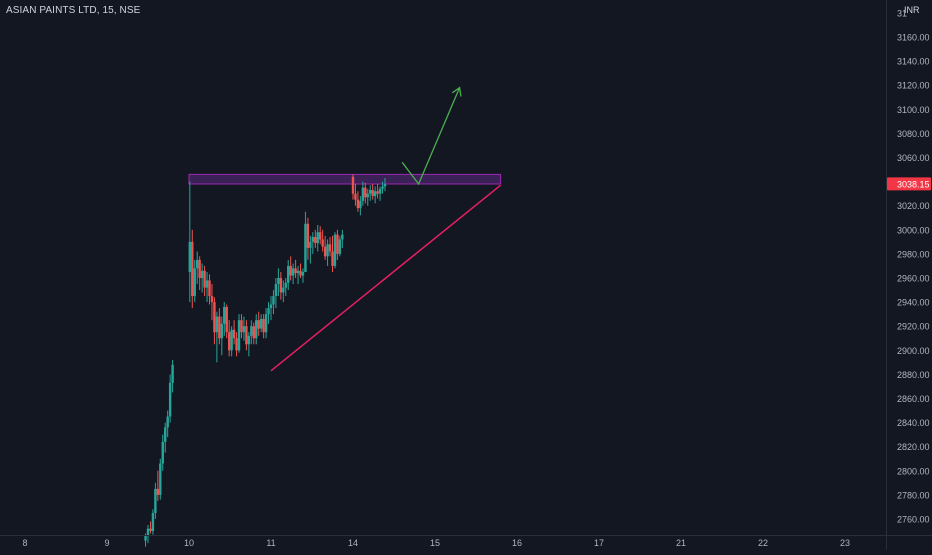  What do you see at coordinates (913, 206) in the screenshot?
I see `y-tick-label: 3020.00` at bounding box center [913, 206].